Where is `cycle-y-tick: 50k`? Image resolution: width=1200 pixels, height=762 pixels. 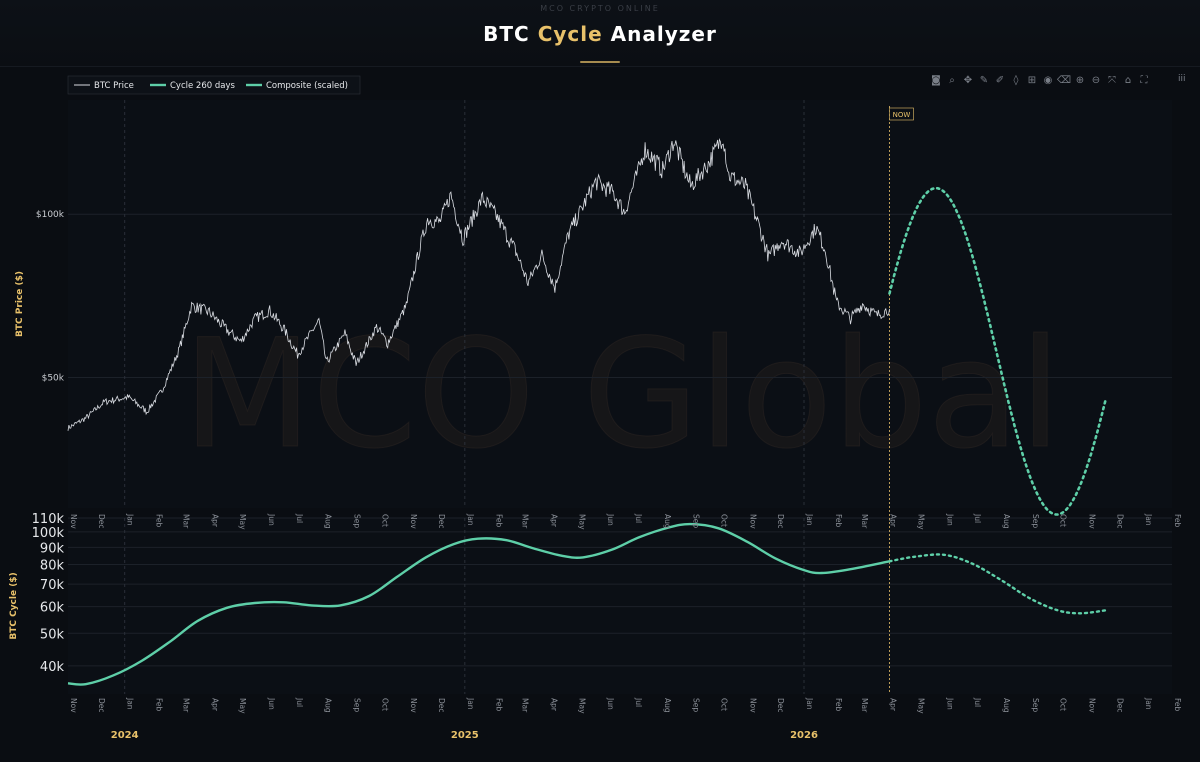
cycle-y-tick: 50k is located at coordinates (52, 634).